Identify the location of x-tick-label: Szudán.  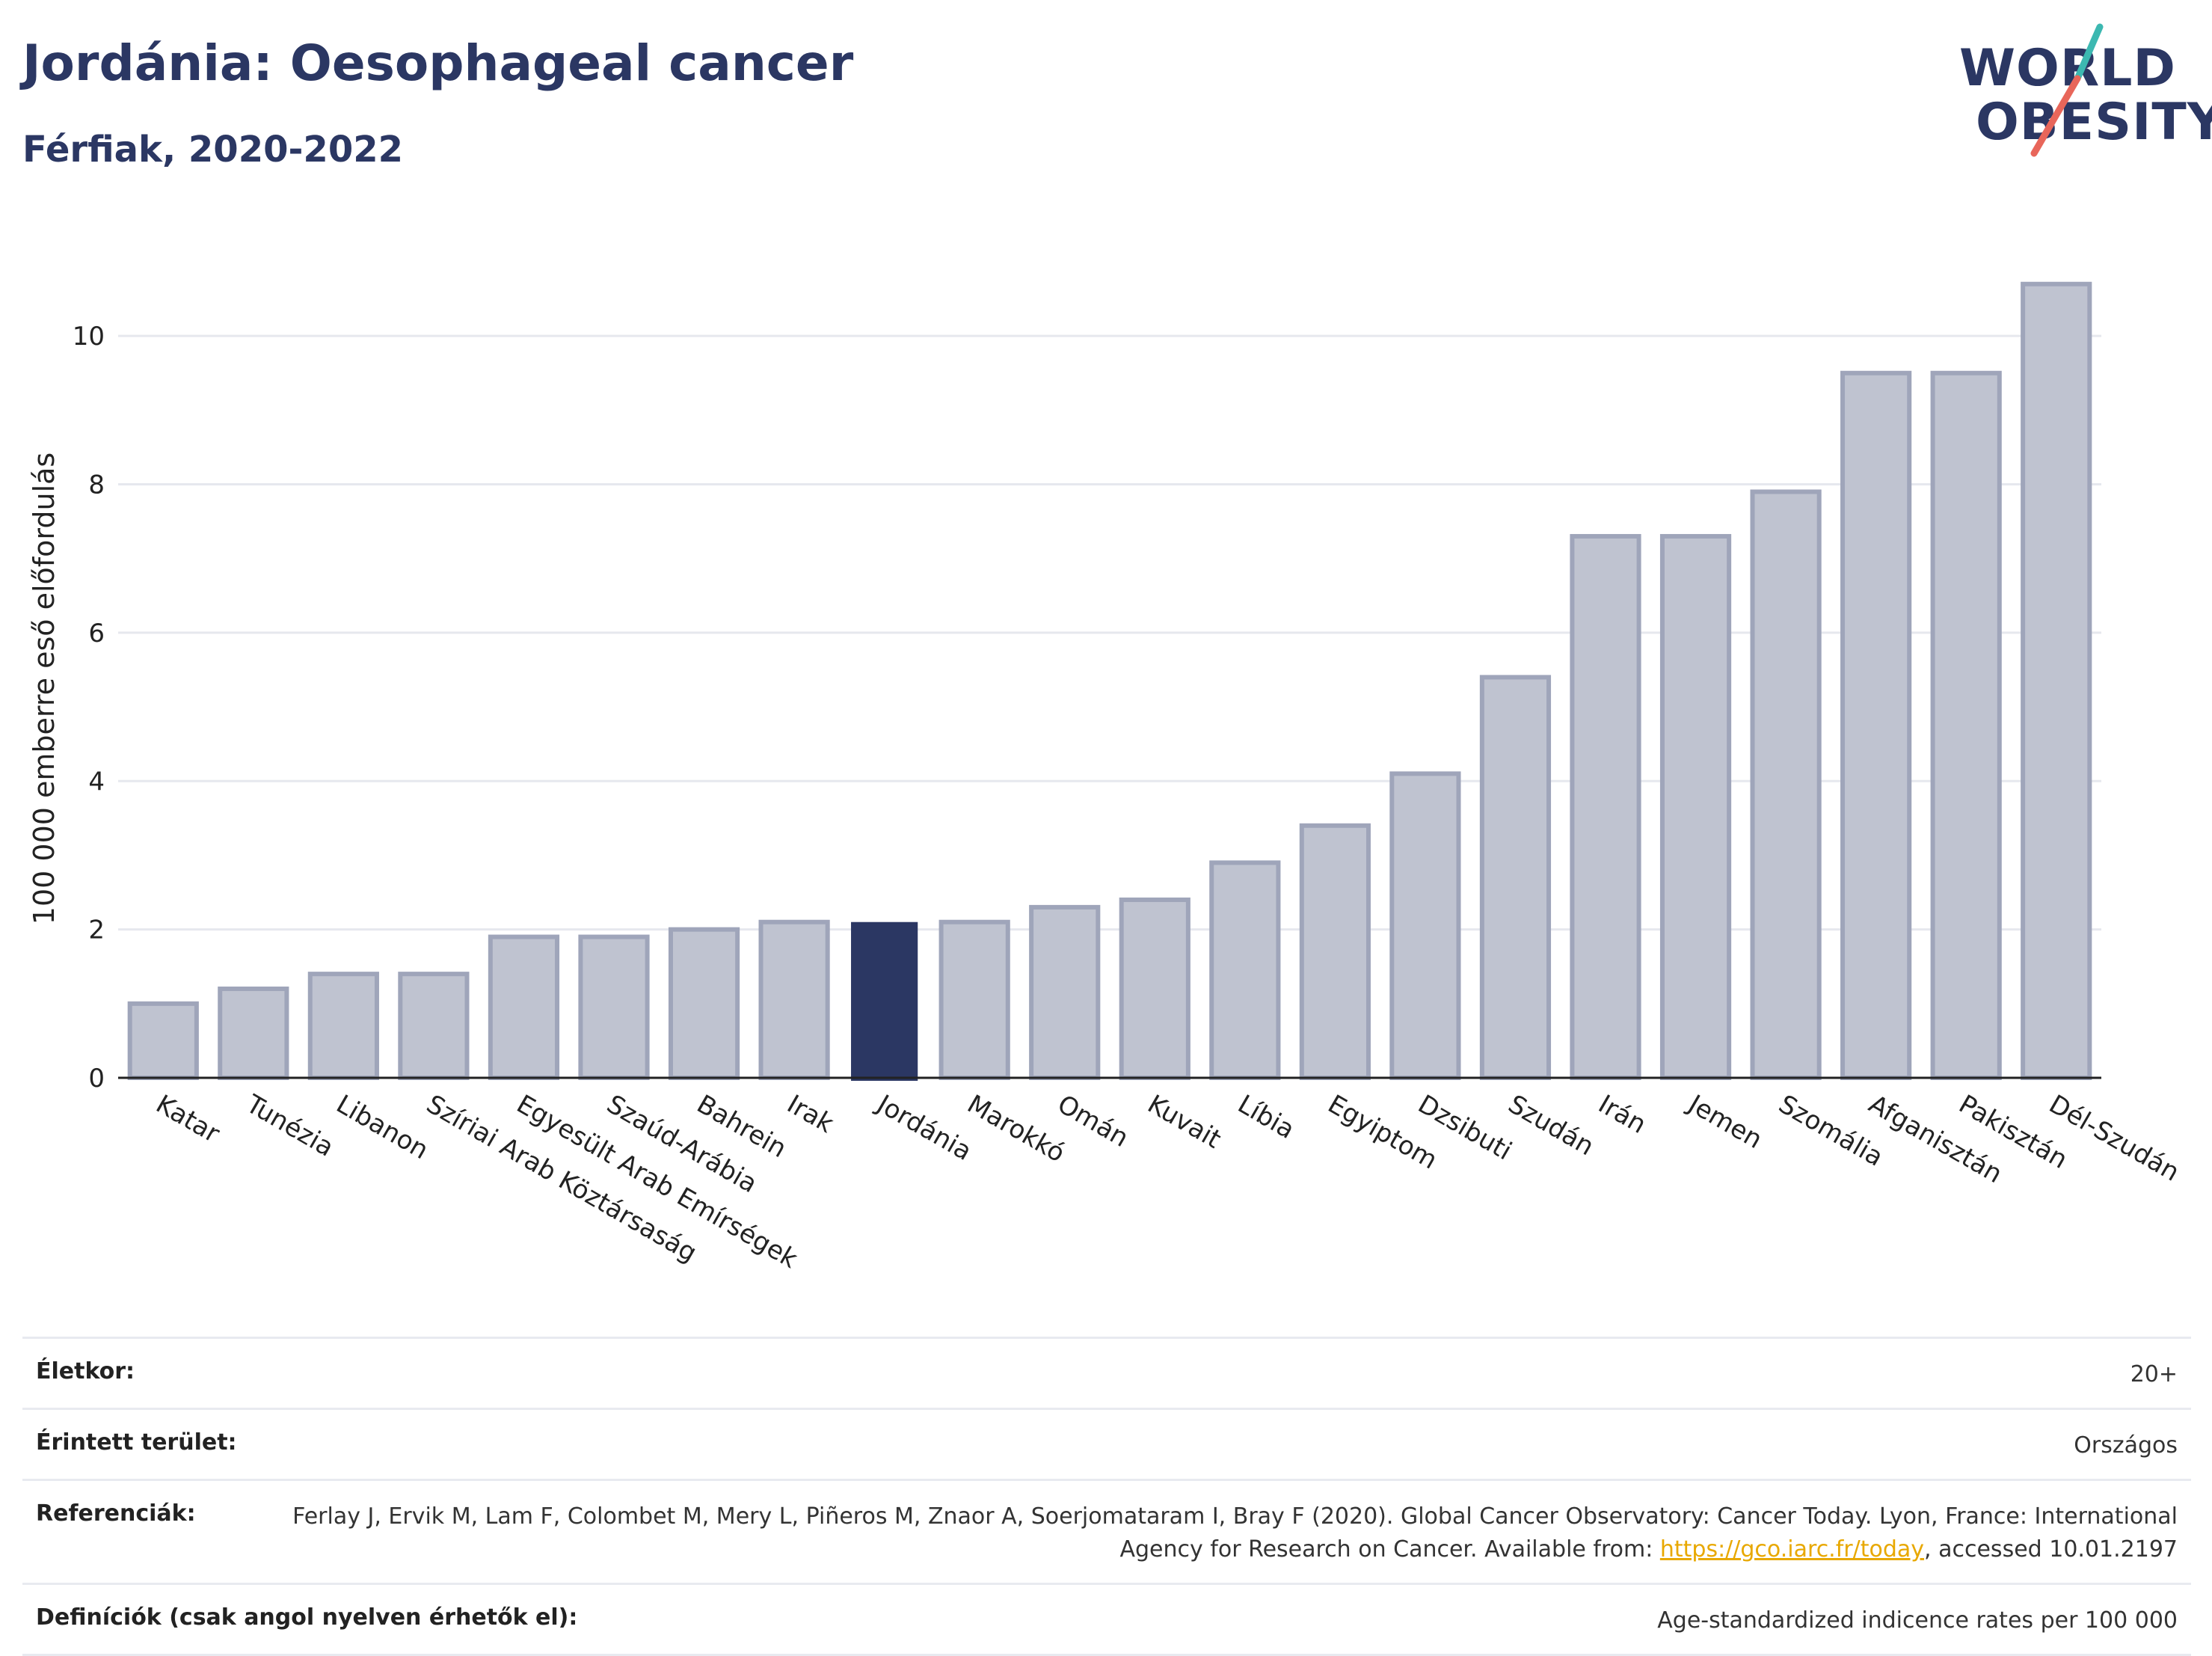
(1551, 1125).